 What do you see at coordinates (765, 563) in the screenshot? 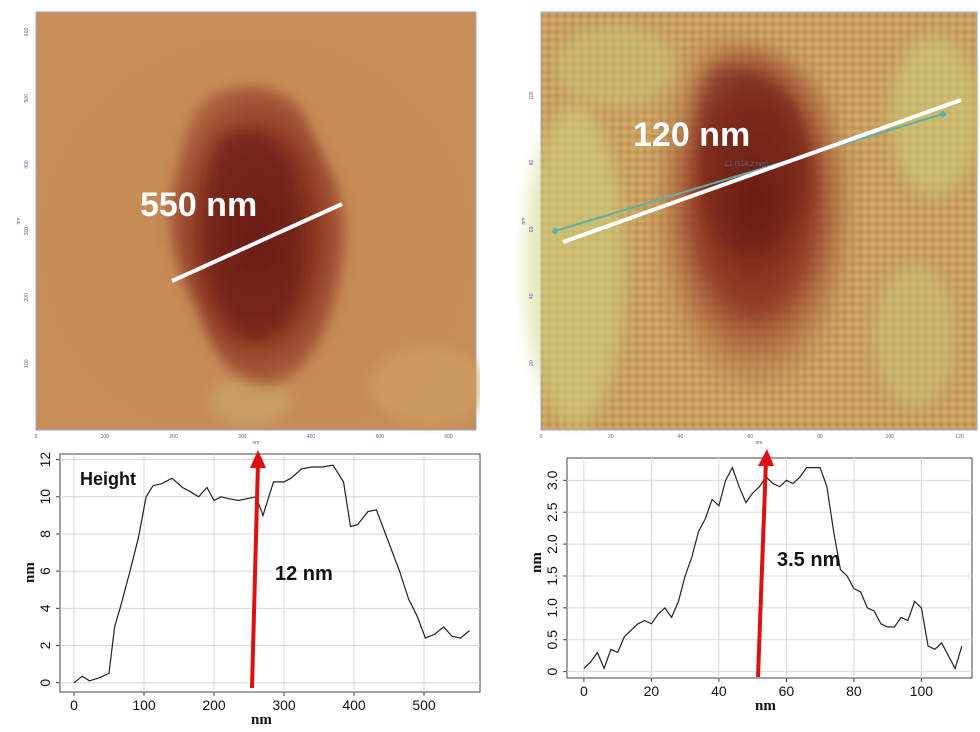
I see `chart-right-arrow` at bounding box center [765, 563].